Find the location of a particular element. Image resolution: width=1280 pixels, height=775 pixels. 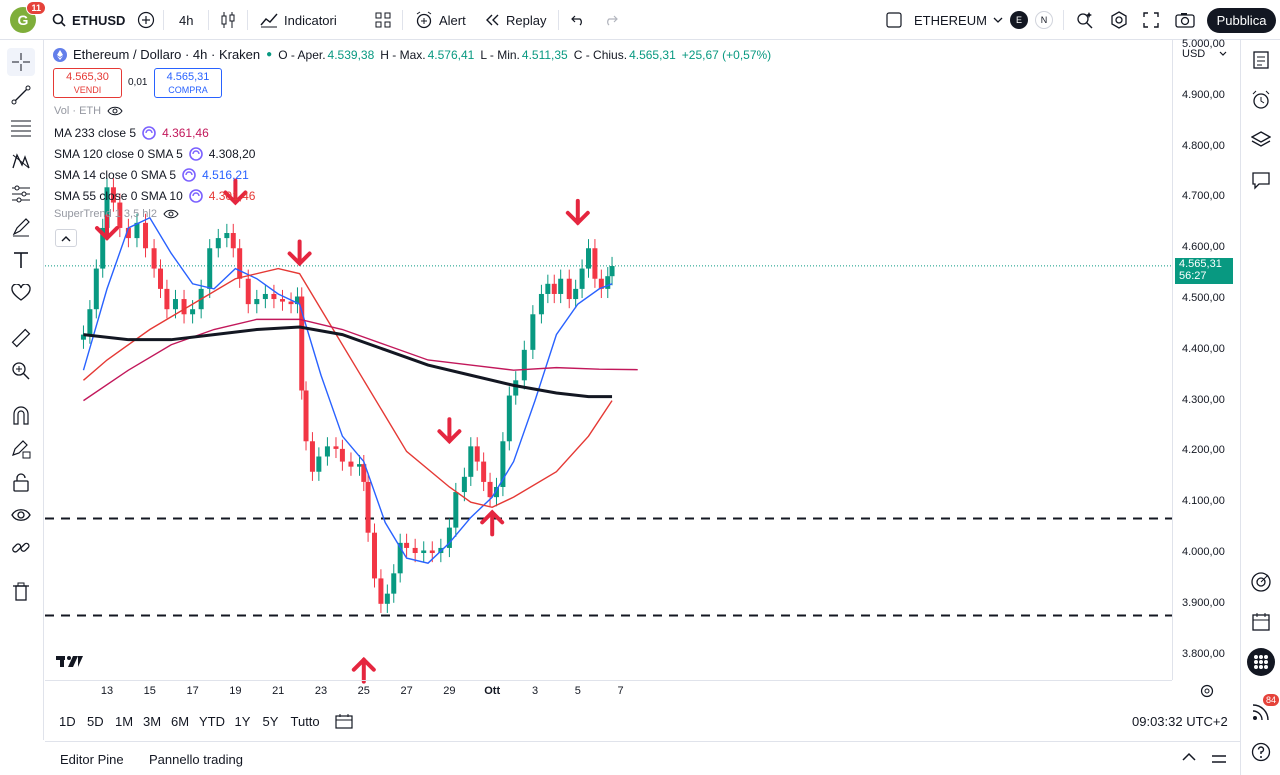

axis-settings-button is located at coordinates (1207, 691).